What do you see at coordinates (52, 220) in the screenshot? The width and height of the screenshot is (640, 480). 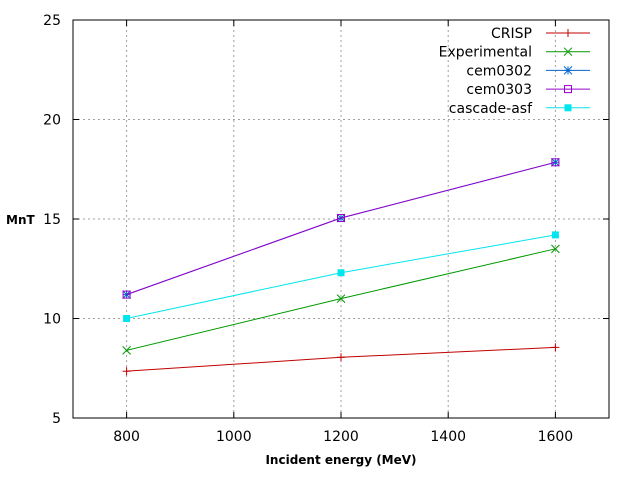 I see `y-tick-label-2: 15` at bounding box center [52, 220].